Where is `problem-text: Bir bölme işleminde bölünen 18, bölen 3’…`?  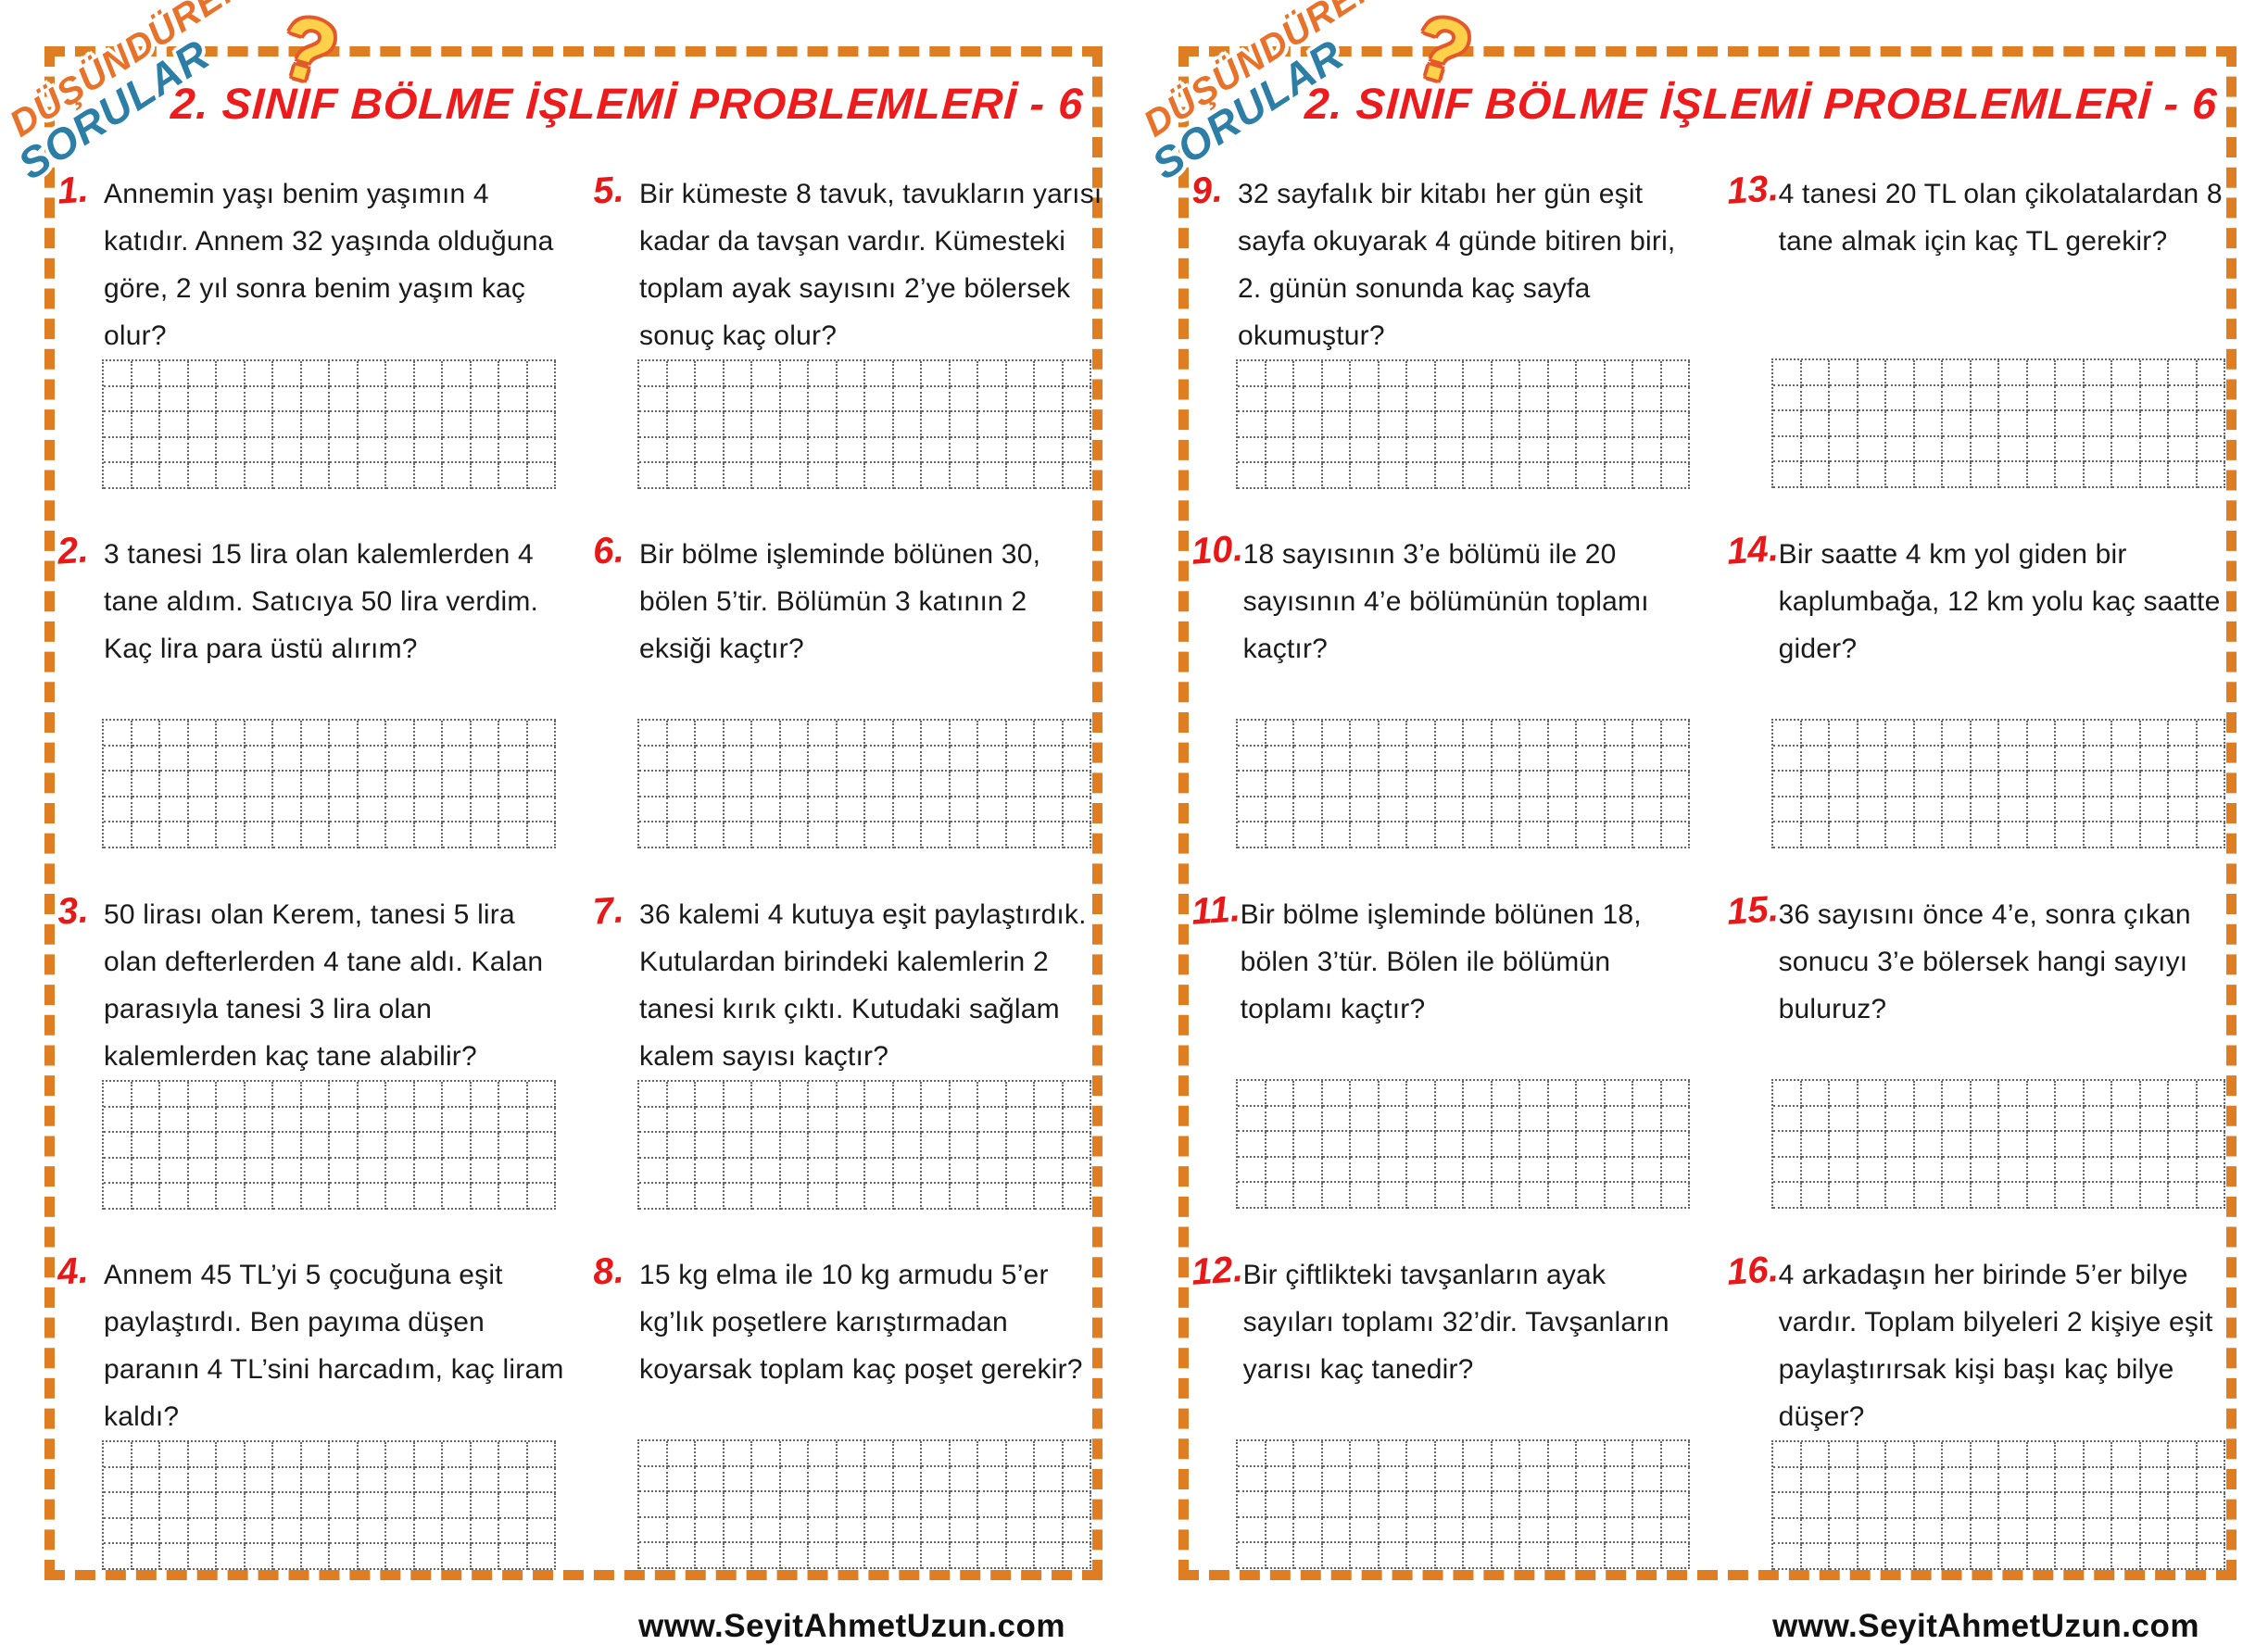 problem-text: Bir bölme işleminde bölünen 18, bölen 3’… is located at coordinates (1441, 961).